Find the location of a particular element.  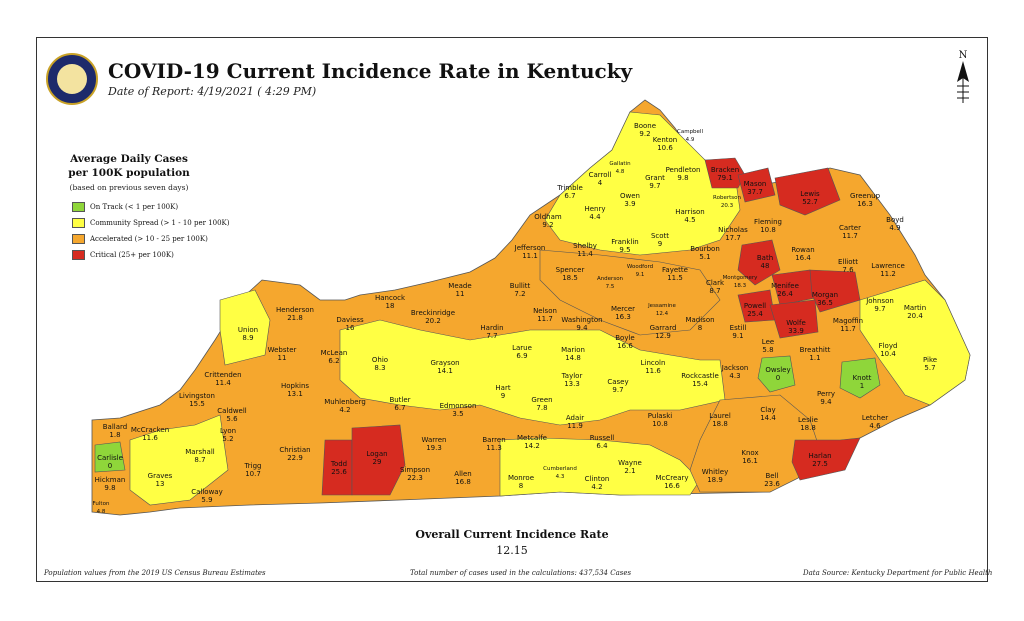

county-label-webster: Webster is located at coordinates (282, 350).